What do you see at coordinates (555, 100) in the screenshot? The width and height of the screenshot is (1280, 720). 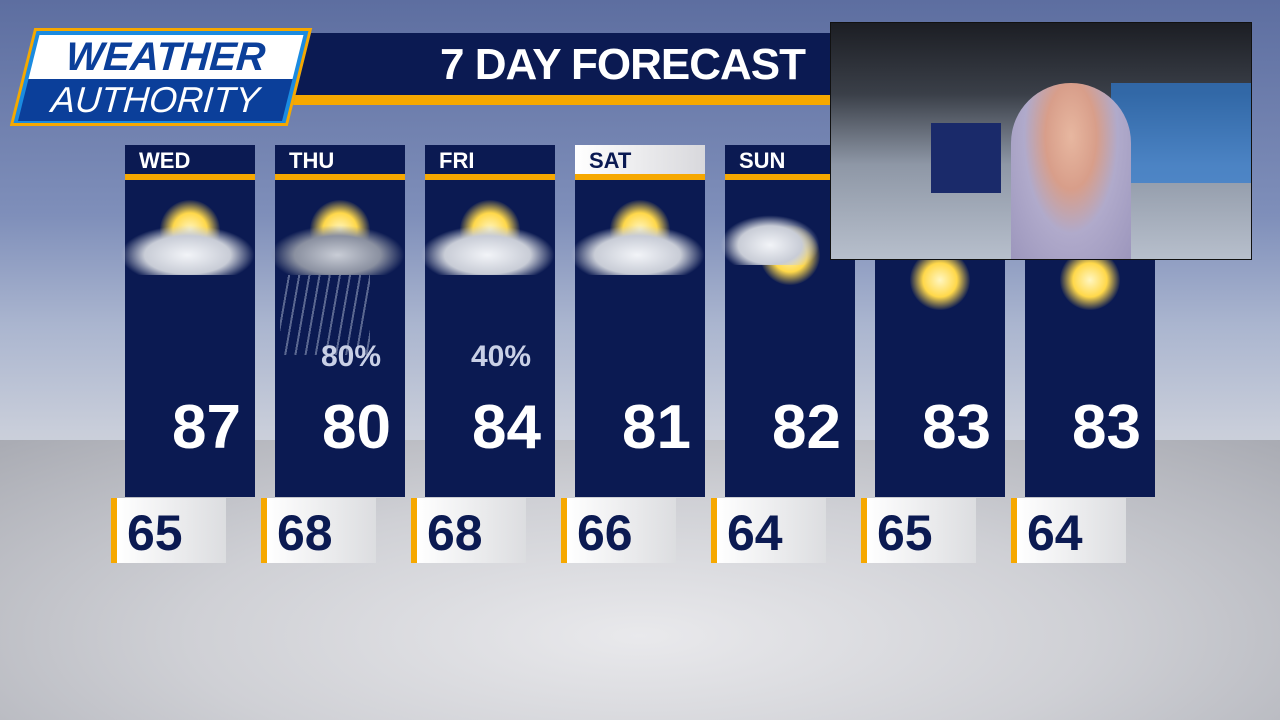 I see `banner-stripe` at bounding box center [555, 100].